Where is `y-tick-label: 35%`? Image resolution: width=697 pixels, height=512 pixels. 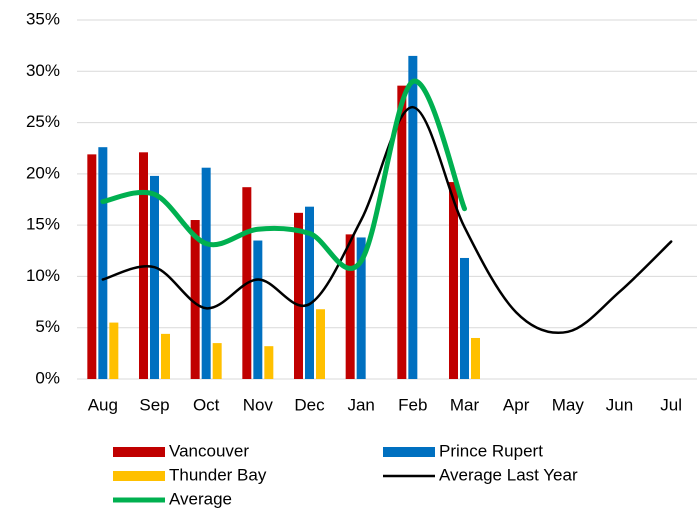 y-tick-label: 35% is located at coordinates (43, 18).